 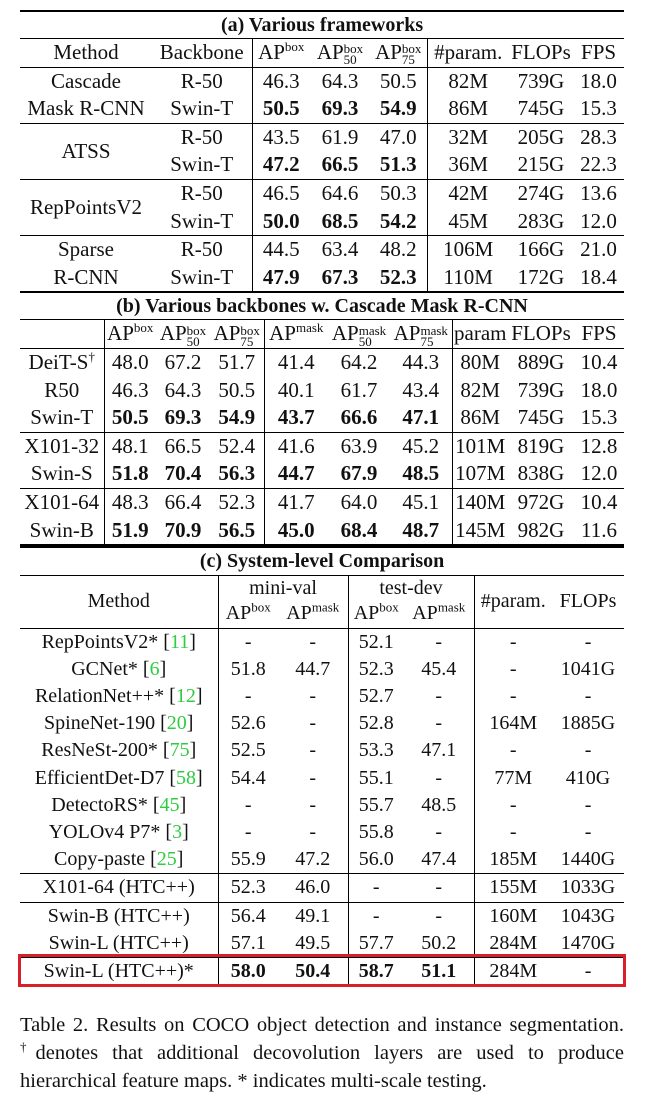 What do you see at coordinates (375, 641) in the screenshot?
I see `td-box-cell: 52.1` at bounding box center [375, 641].